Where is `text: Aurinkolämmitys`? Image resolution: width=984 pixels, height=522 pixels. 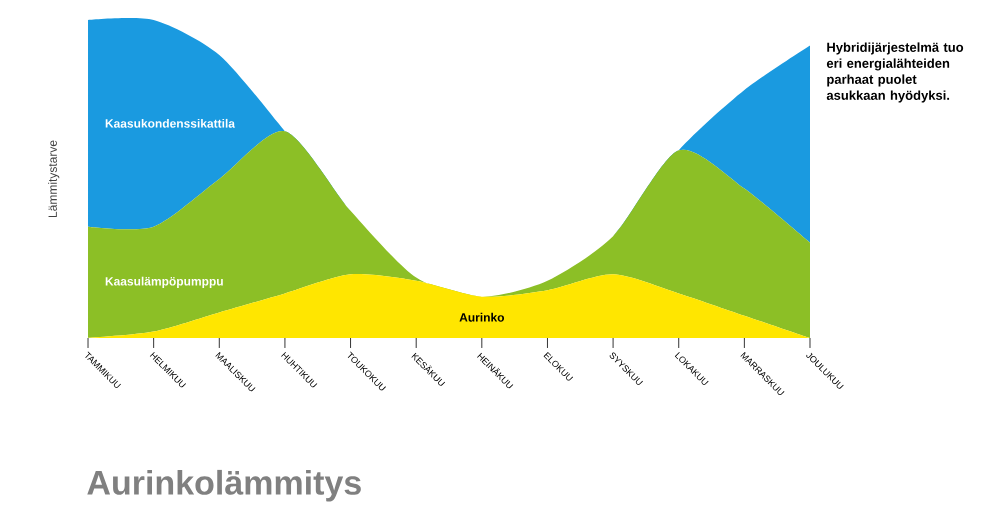
text: Aurinkolämmitys is located at coordinates (224, 485).